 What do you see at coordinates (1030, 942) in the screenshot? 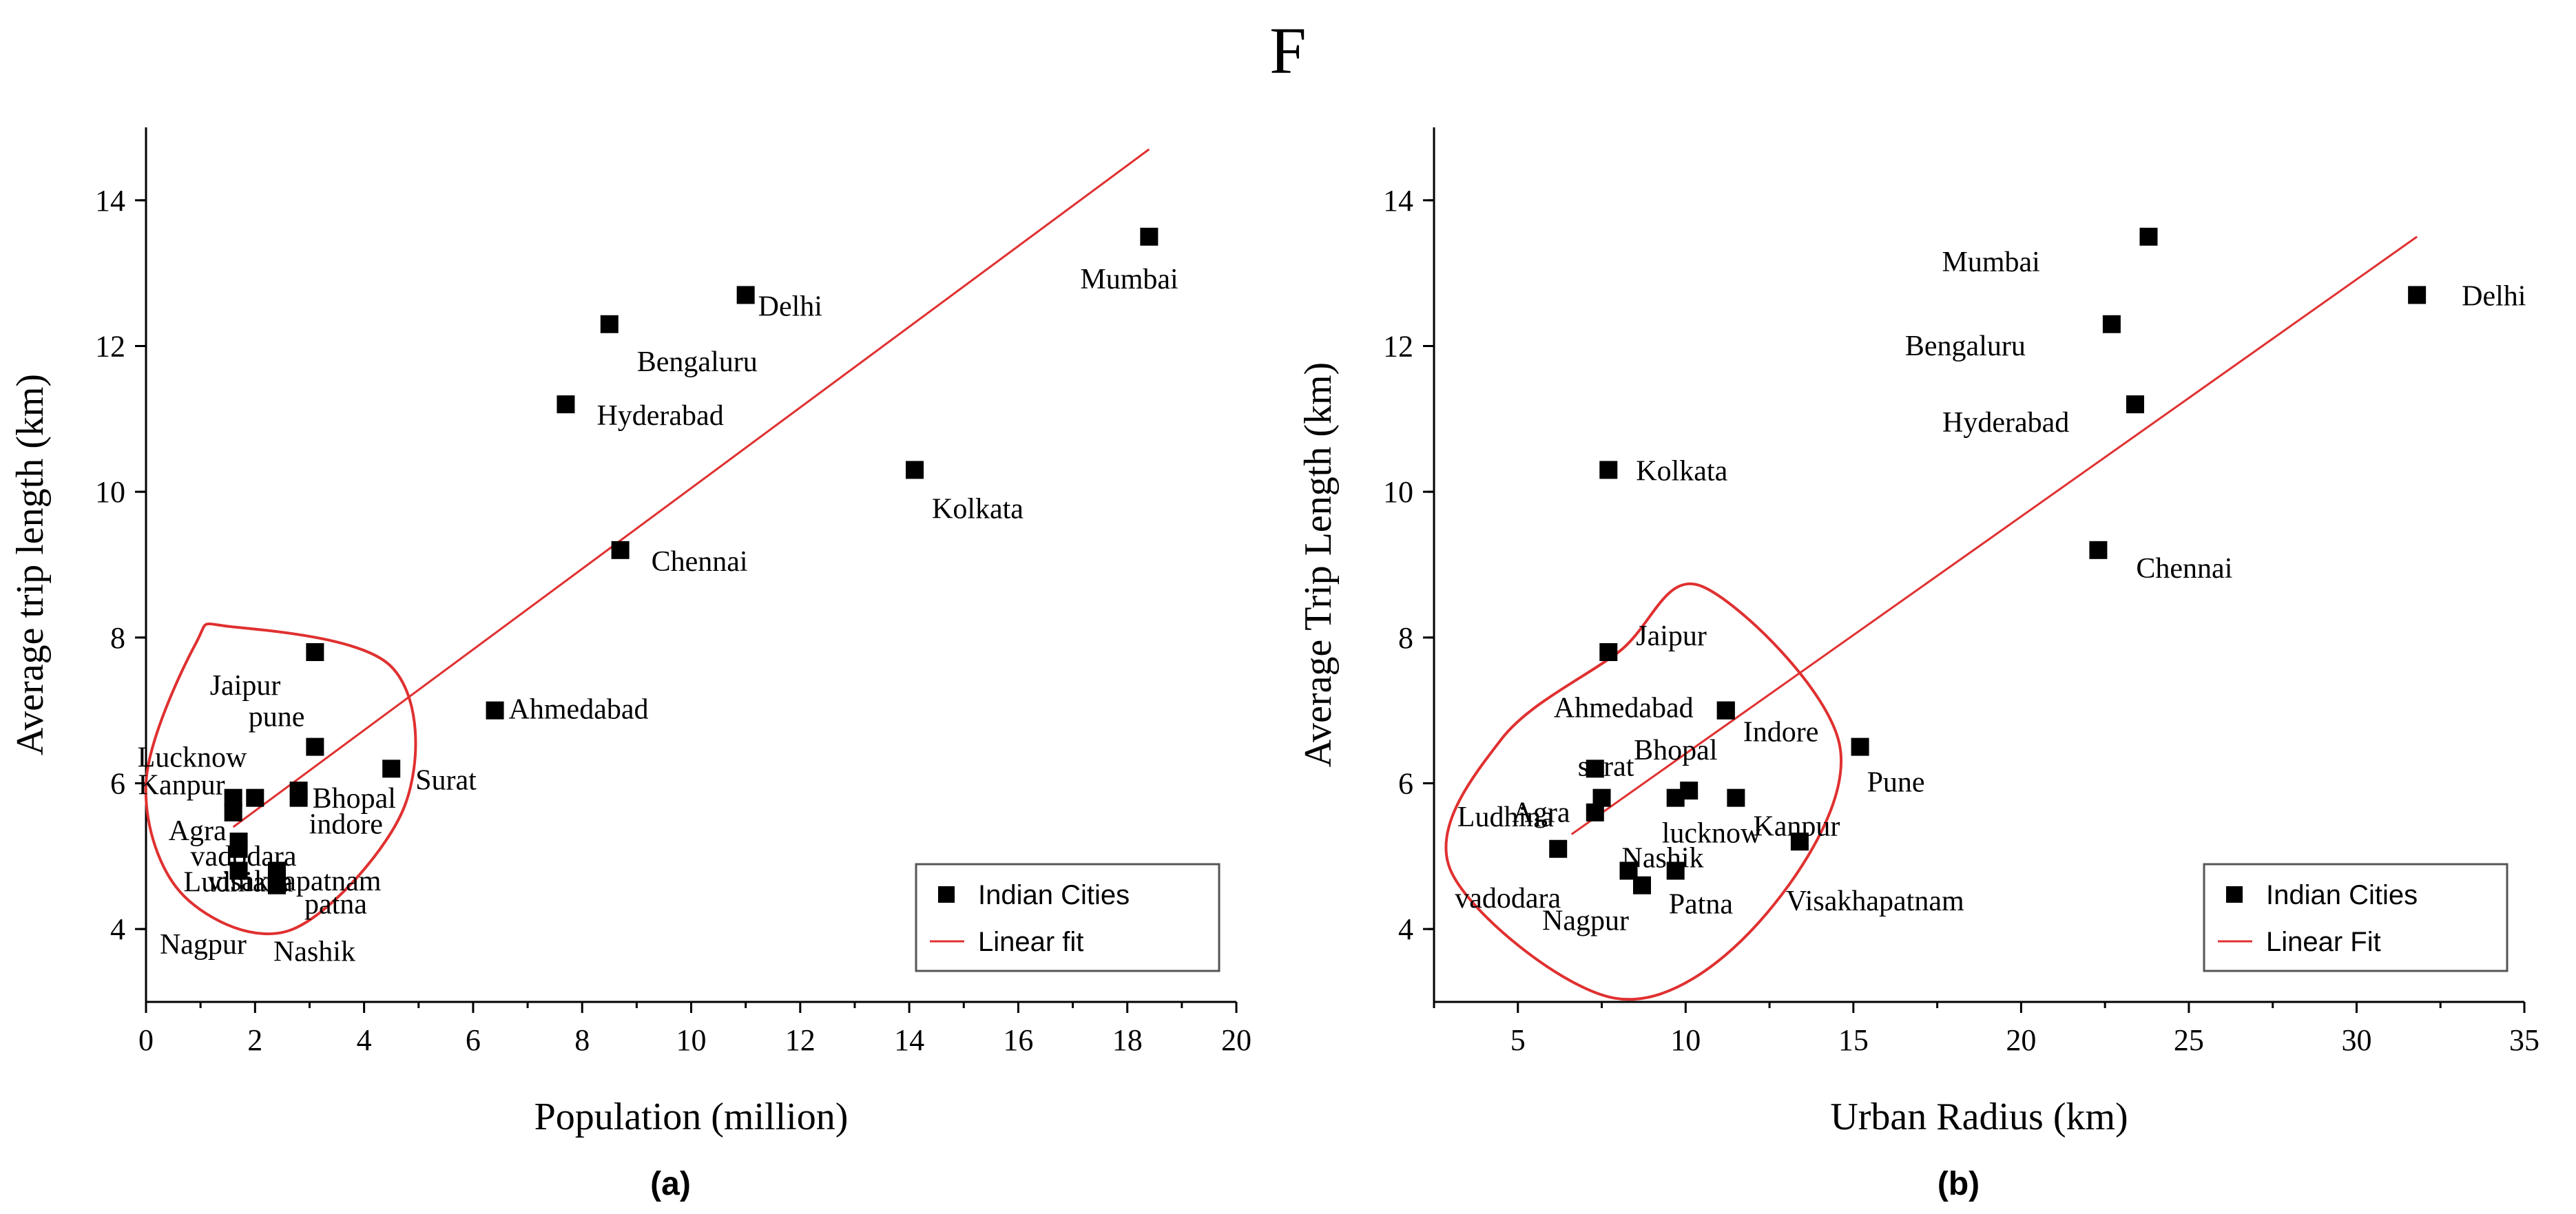
I see `legend-label-fit: Linear fit` at bounding box center [1030, 942].